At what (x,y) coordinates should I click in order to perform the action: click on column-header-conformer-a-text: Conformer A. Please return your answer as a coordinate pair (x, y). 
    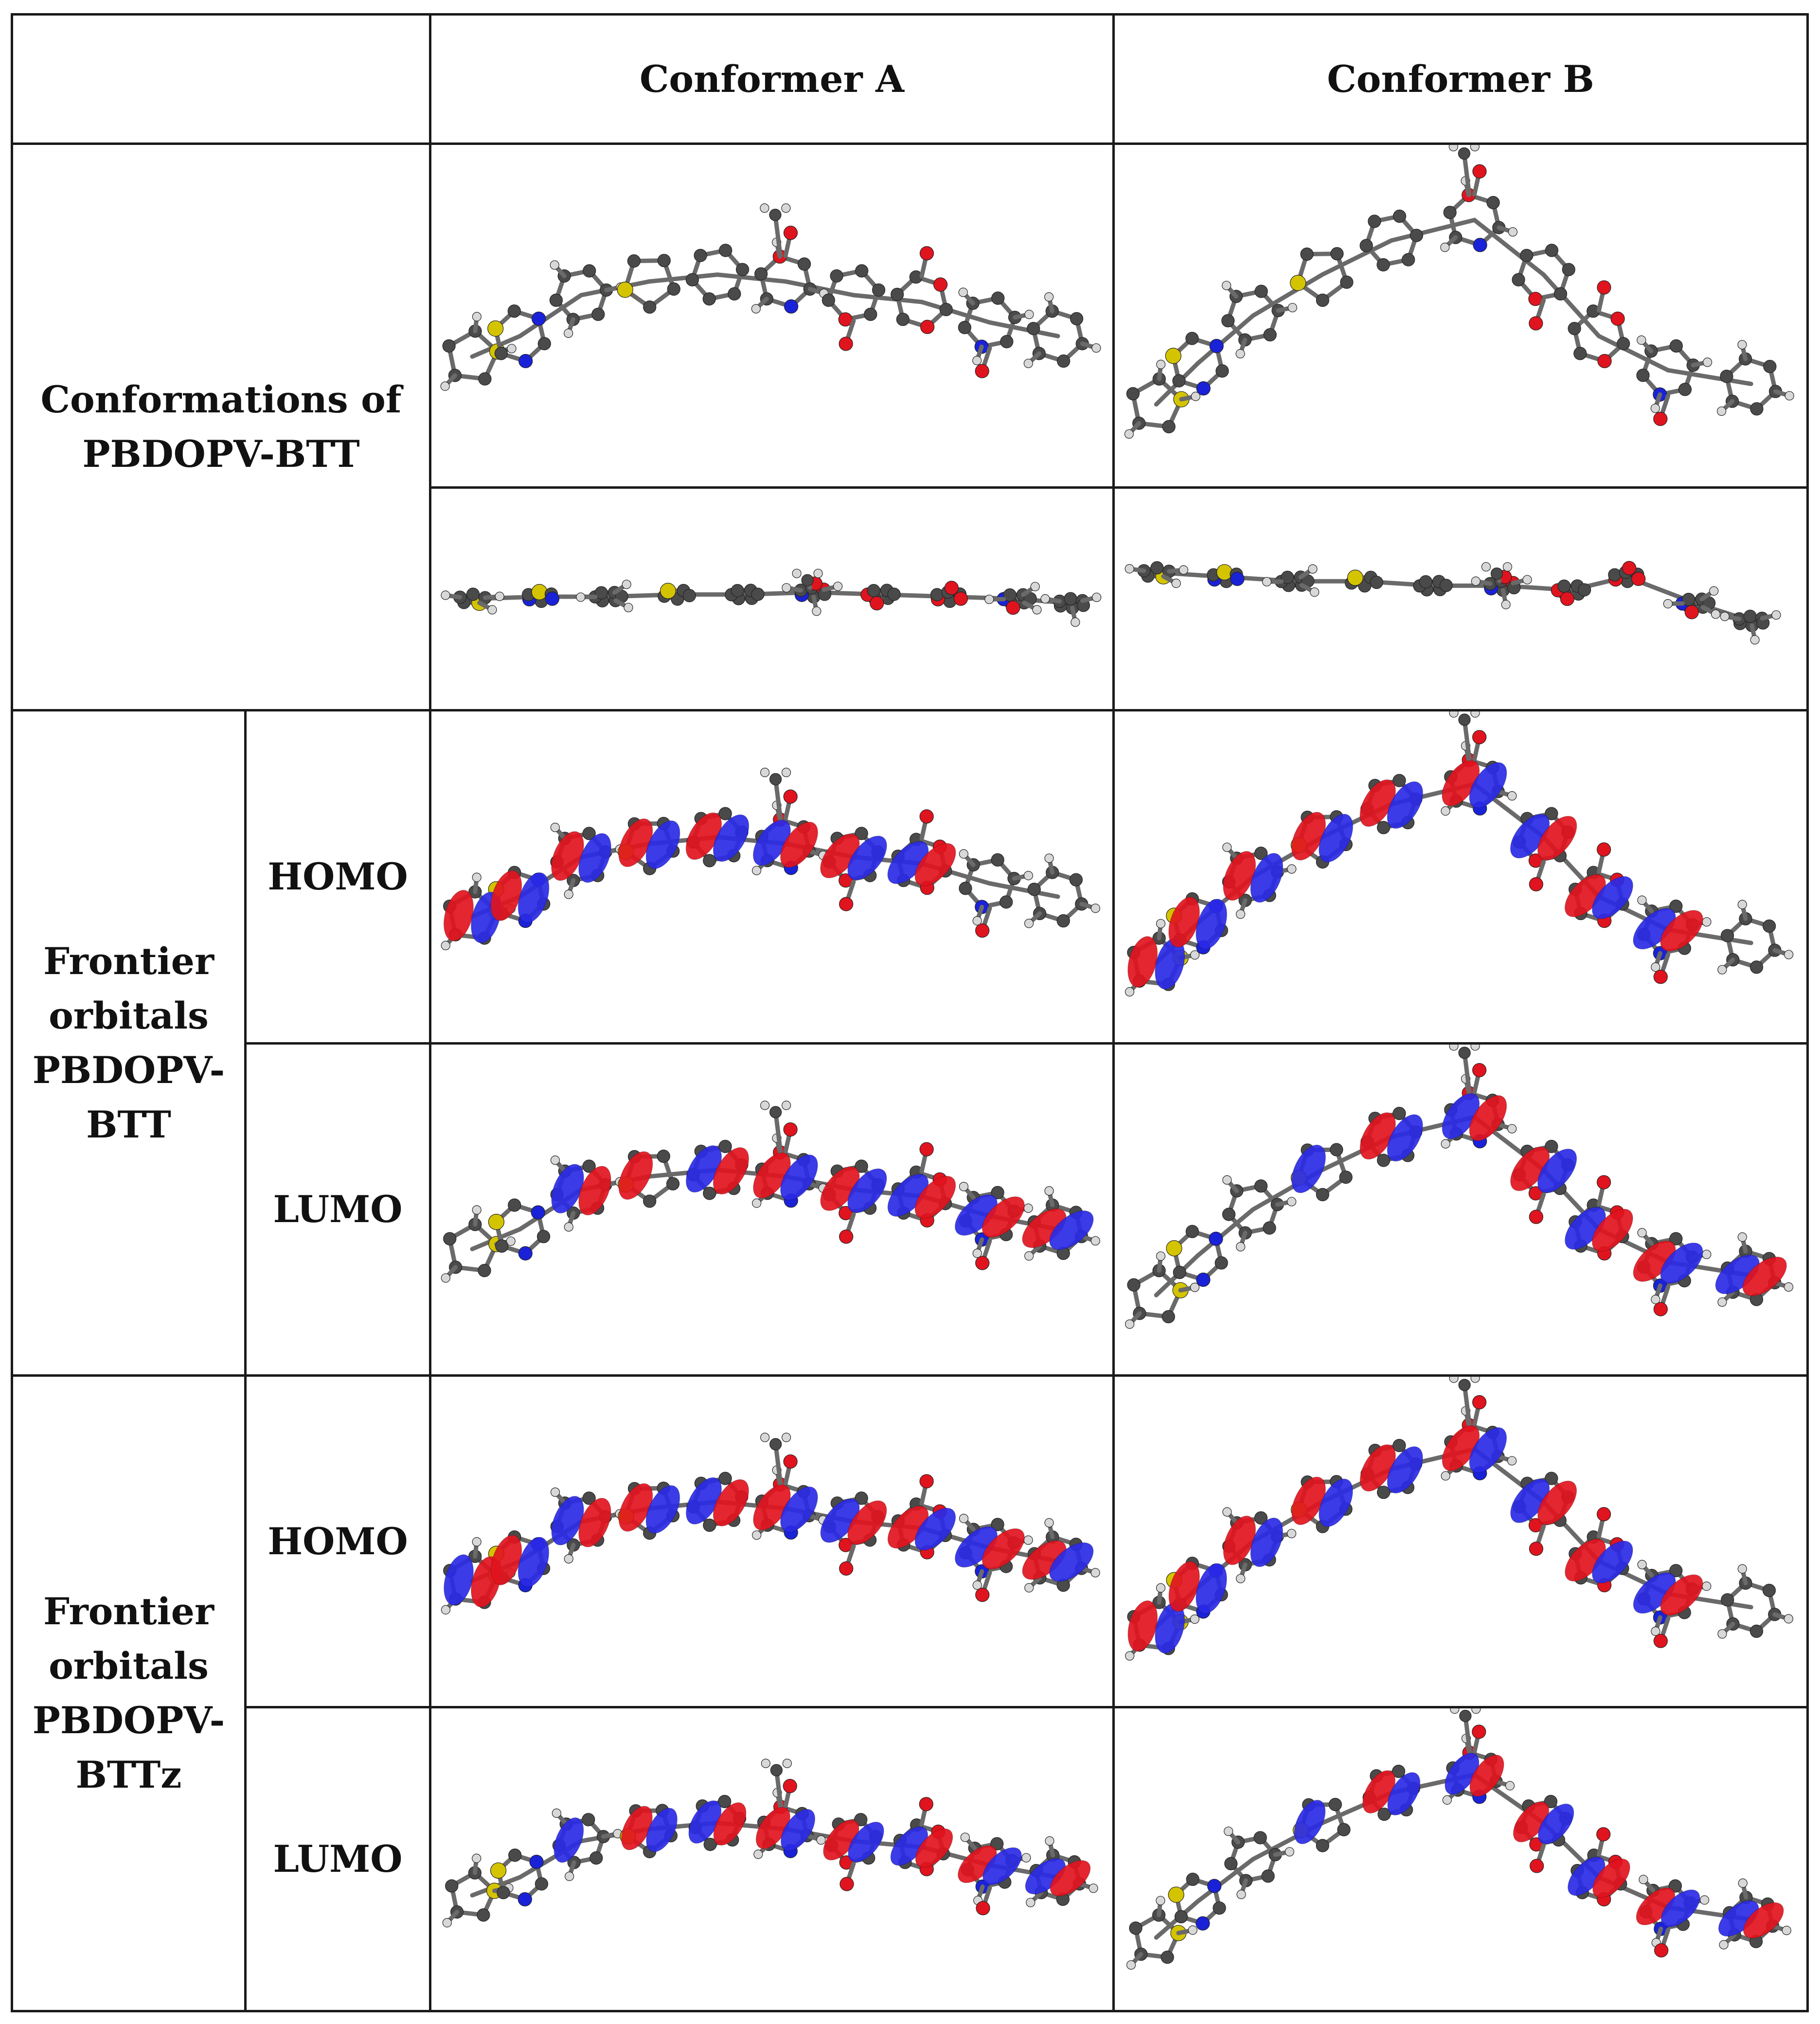
    Looking at the image, I should click on (772, 79).